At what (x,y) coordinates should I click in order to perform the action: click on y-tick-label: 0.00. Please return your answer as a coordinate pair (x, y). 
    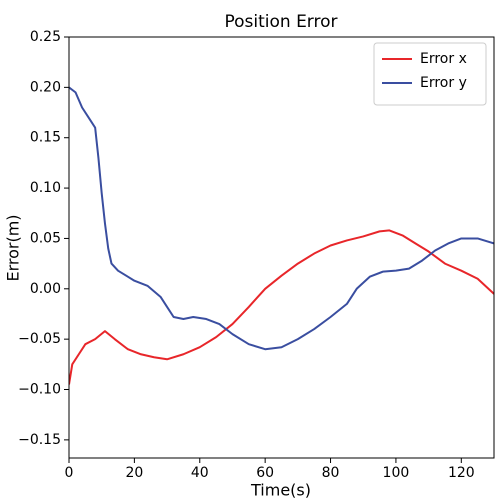
    Looking at the image, I should click on (45, 289).